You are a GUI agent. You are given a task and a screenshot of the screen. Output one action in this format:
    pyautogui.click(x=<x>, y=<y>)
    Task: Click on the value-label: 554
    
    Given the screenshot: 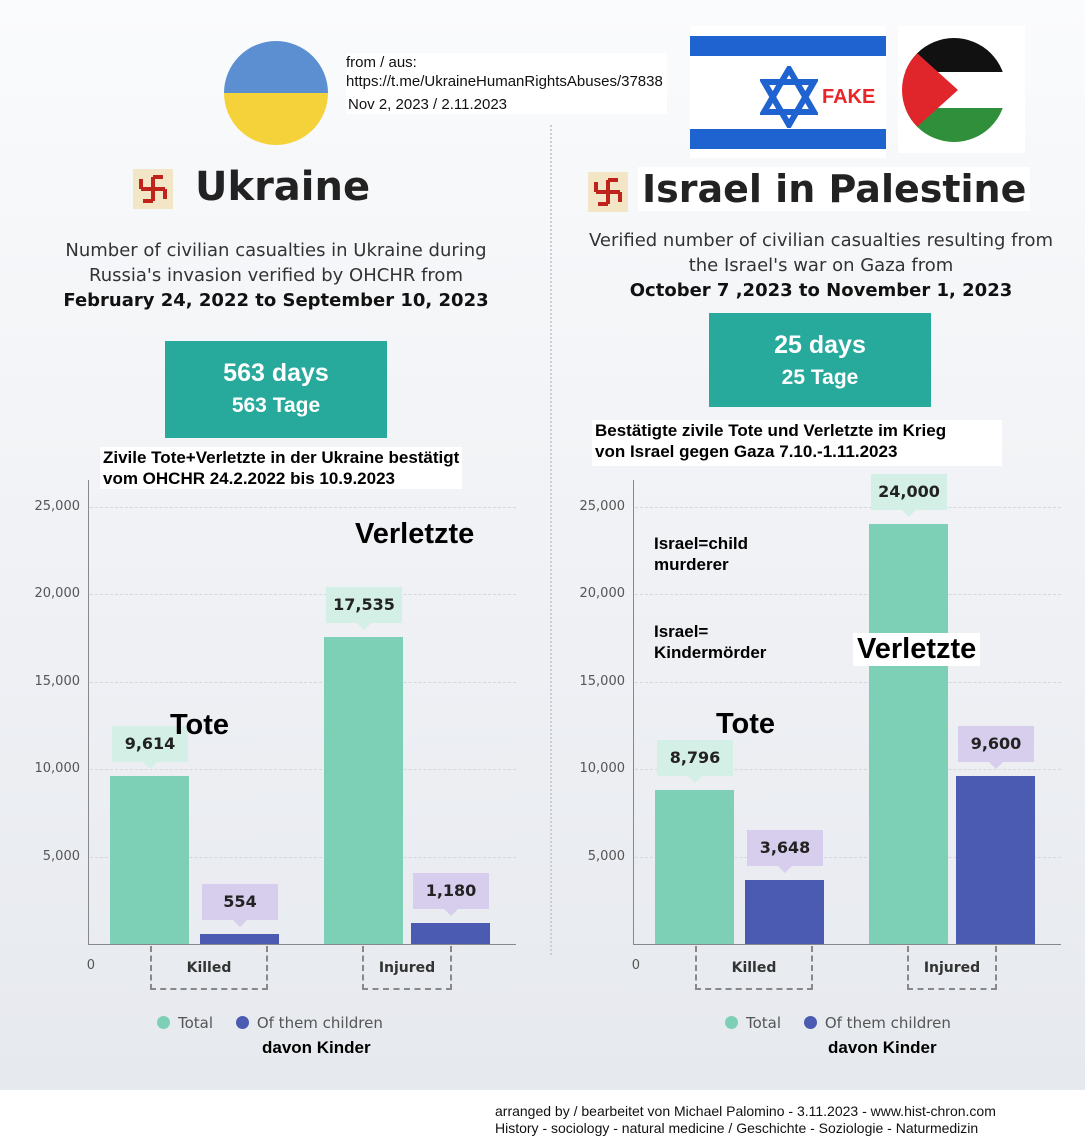 What is the action you would take?
    pyautogui.click(x=240, y=906)
    